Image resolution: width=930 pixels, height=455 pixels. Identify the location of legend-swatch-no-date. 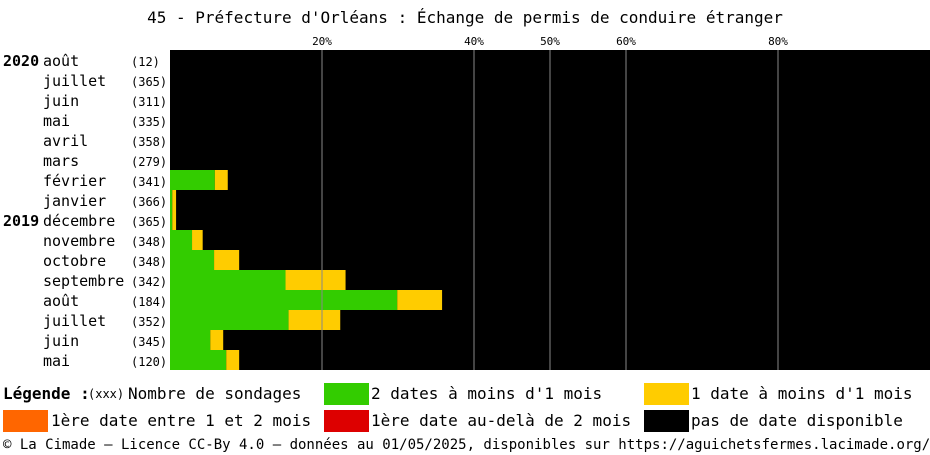
(666, 421).